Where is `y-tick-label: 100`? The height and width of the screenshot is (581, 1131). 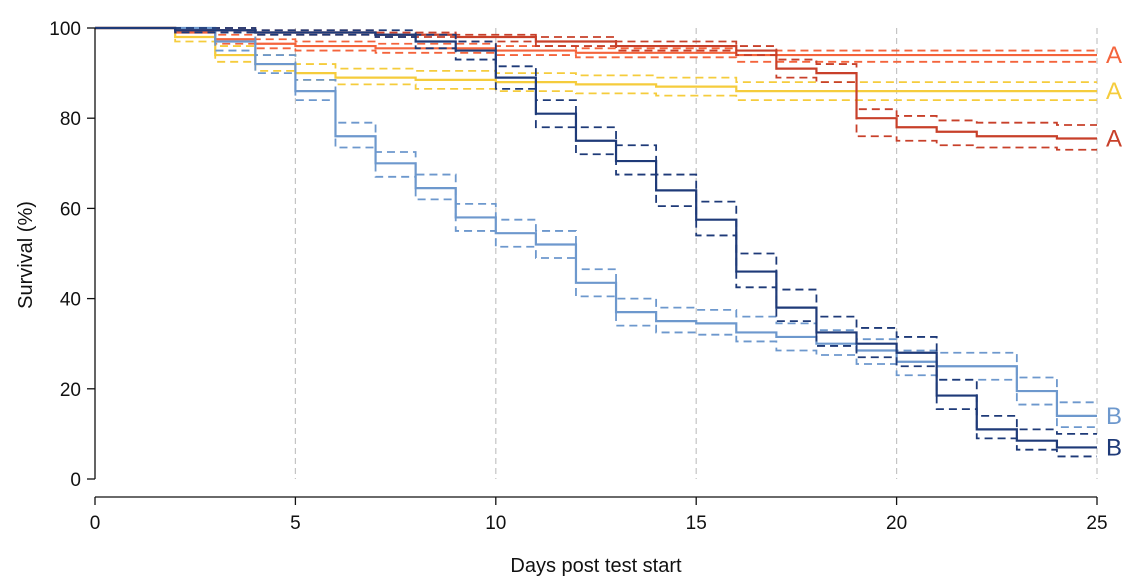
y-tick-label: 100 is located at coordinates (65, 29).